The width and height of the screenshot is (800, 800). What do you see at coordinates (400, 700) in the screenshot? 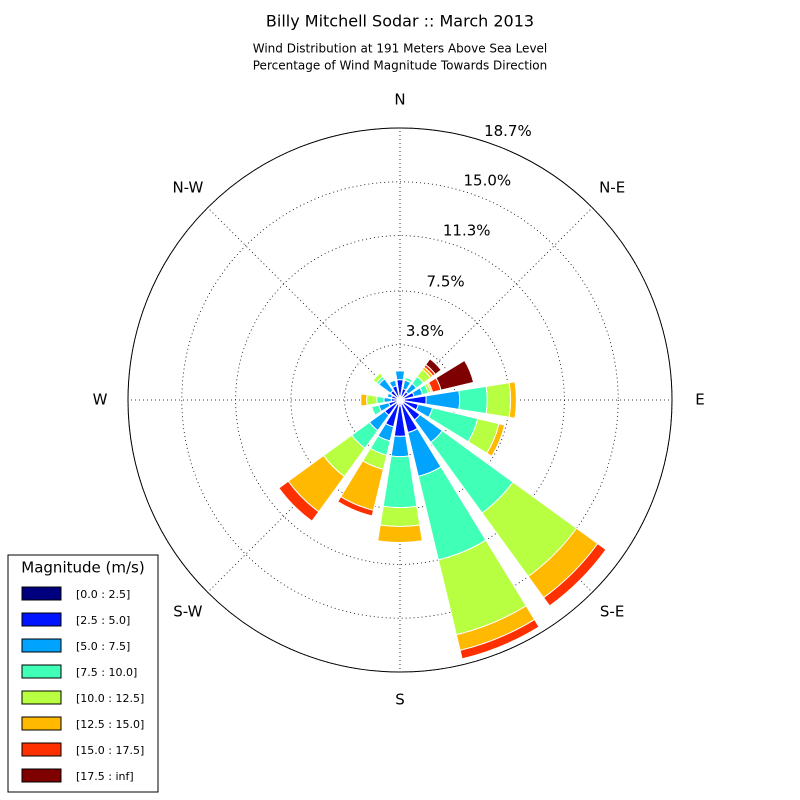
I see `direction-label: S` at bounding box center [400, 700].